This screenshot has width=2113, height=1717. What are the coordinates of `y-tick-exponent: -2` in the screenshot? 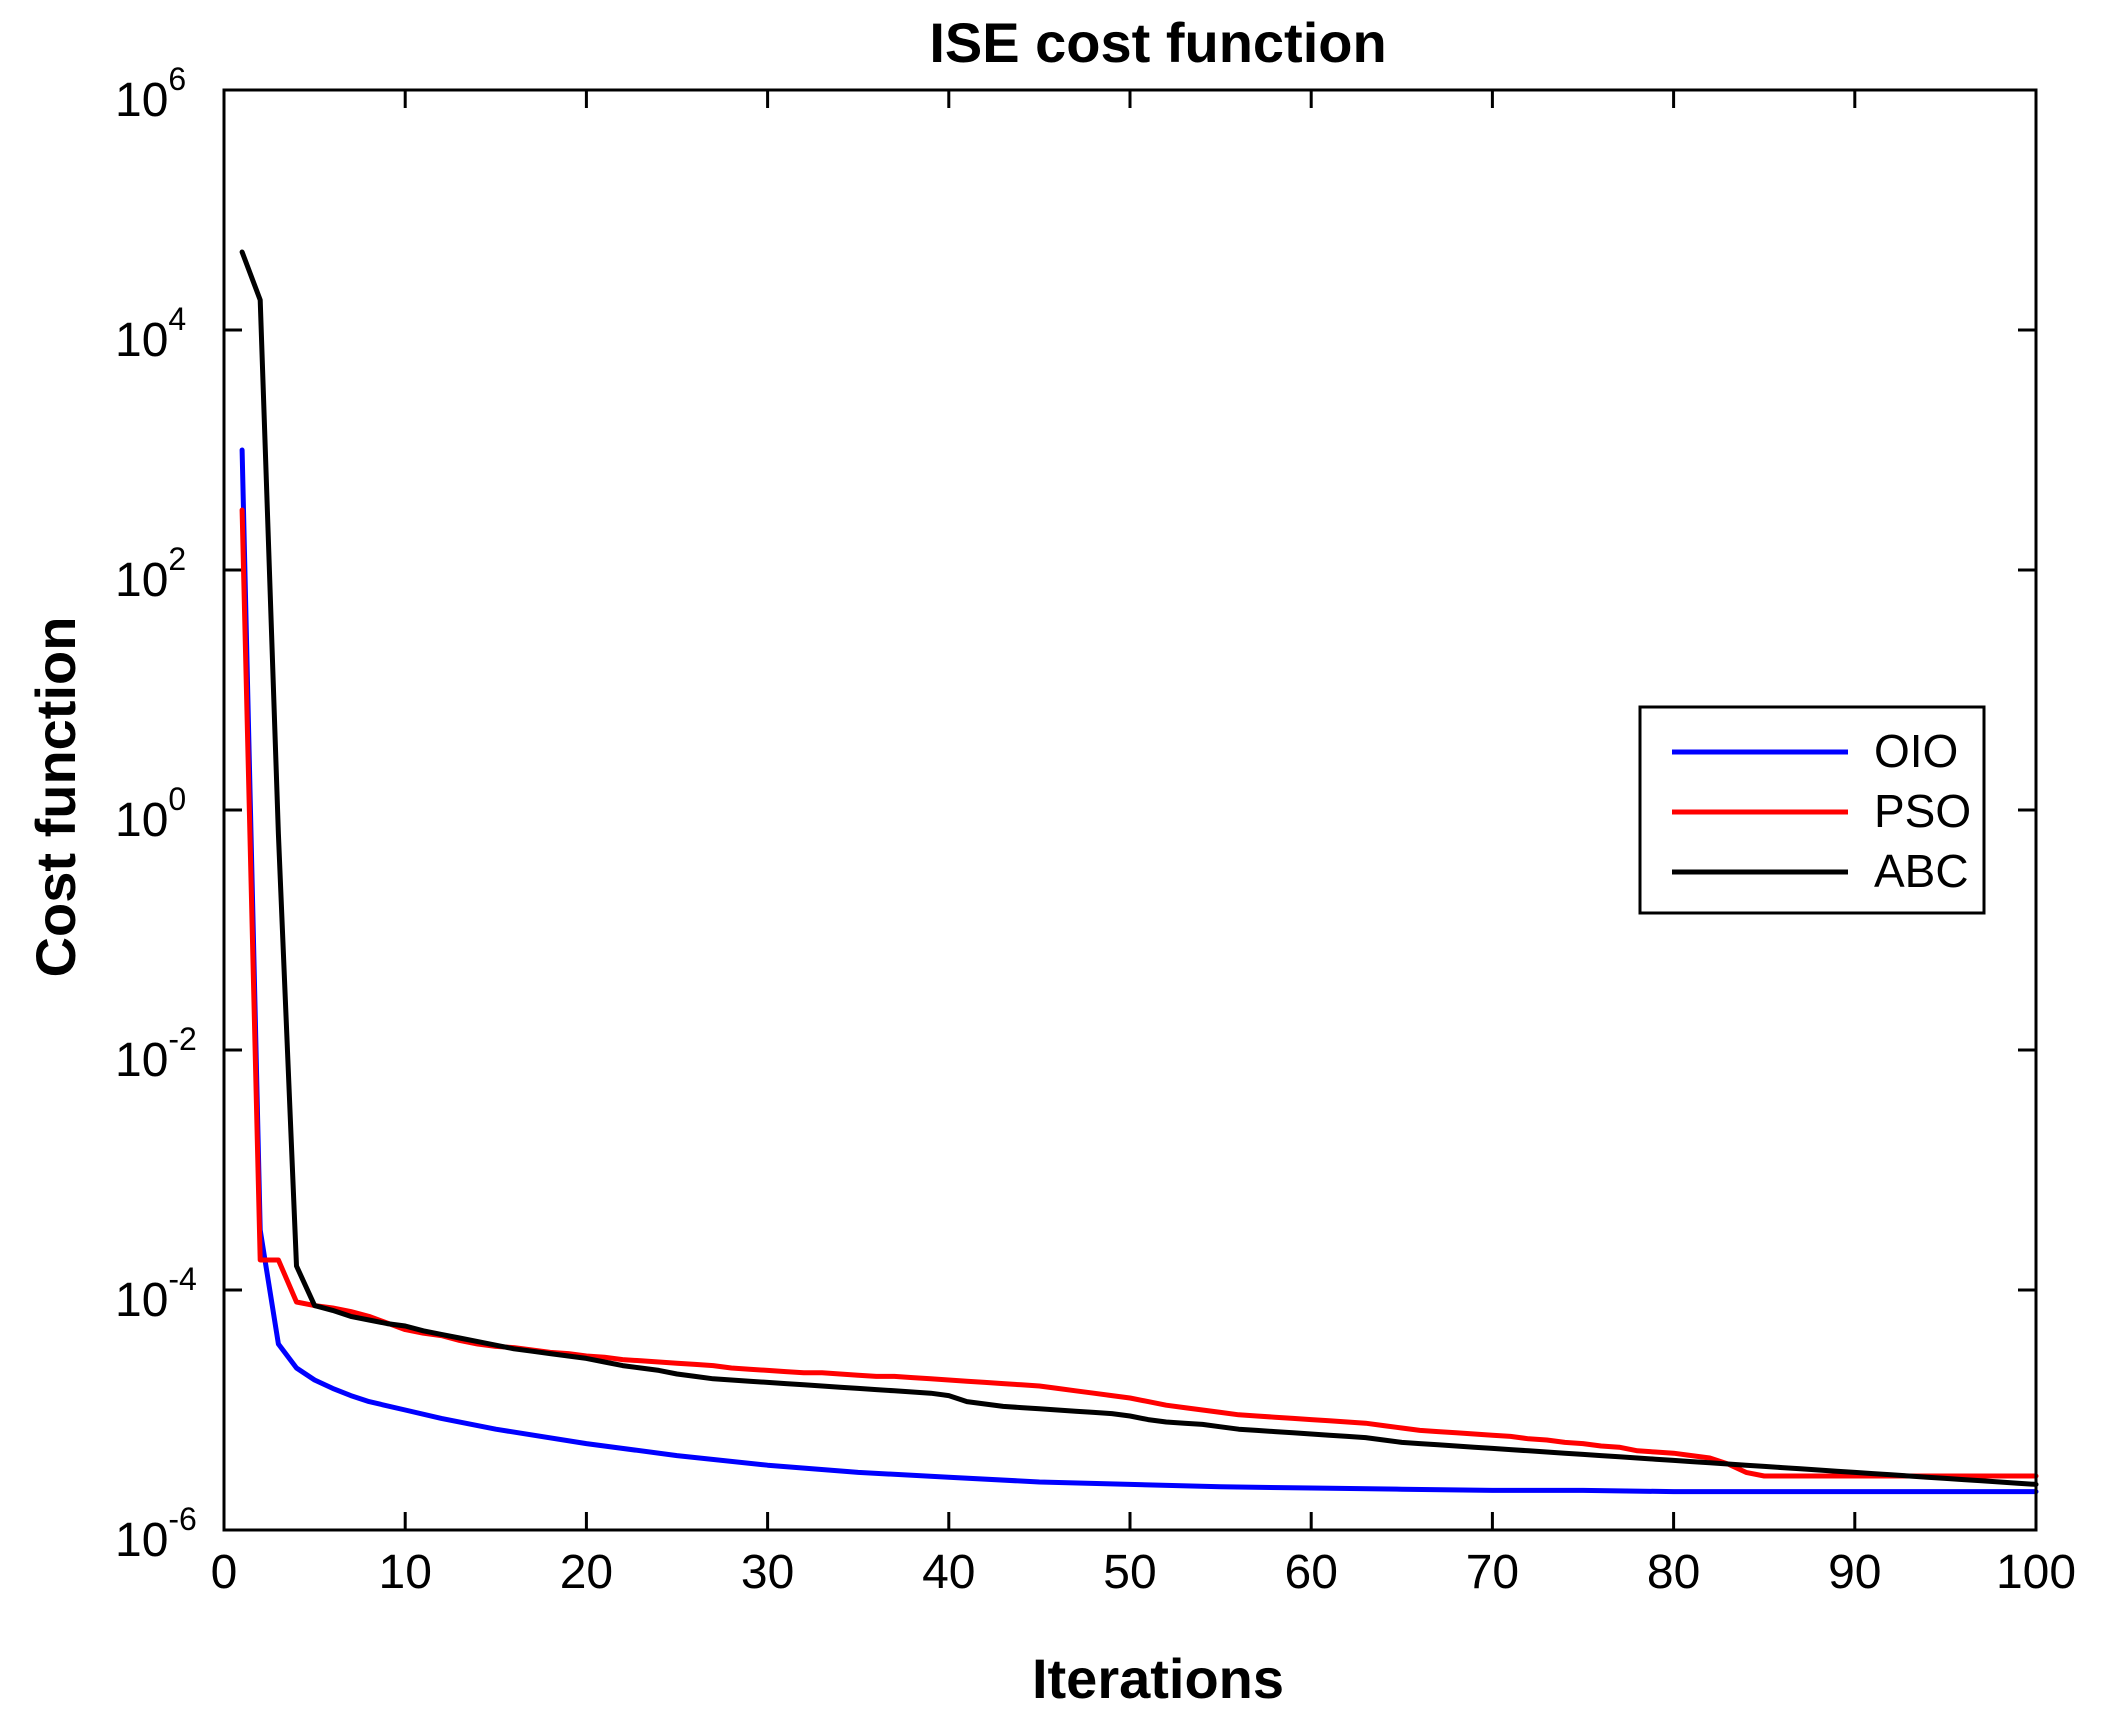 It's located at (182, 1039).